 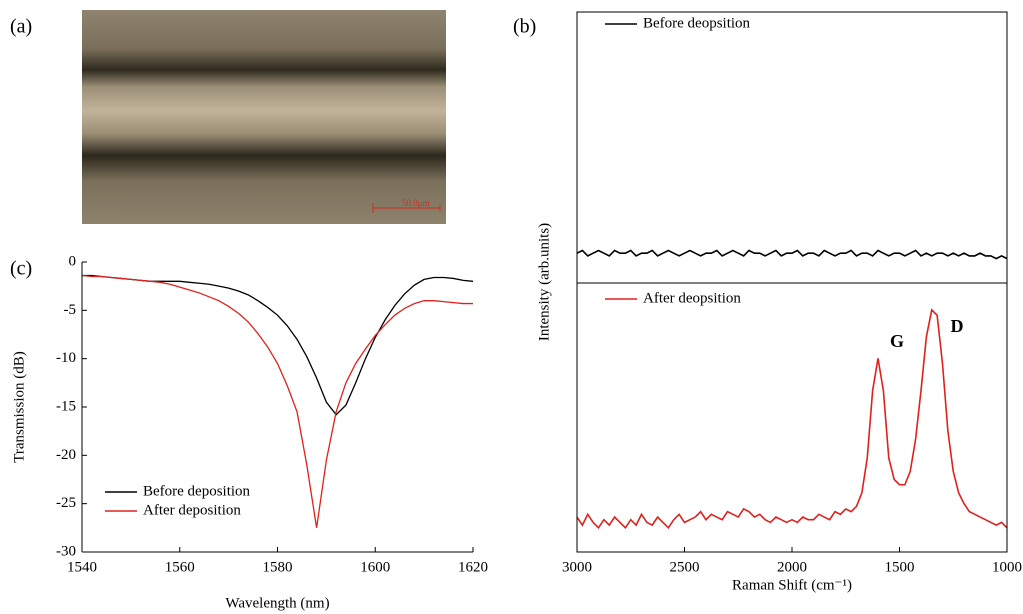 I want to click on panel-label: (b), so click(x=524, y=27).